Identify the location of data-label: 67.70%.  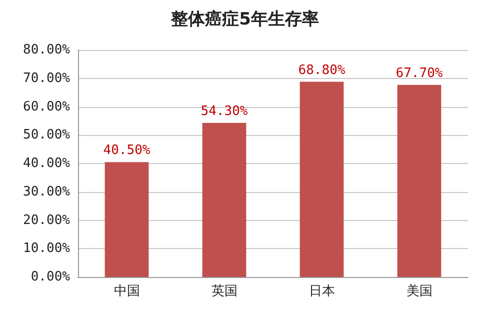
(419, 73).